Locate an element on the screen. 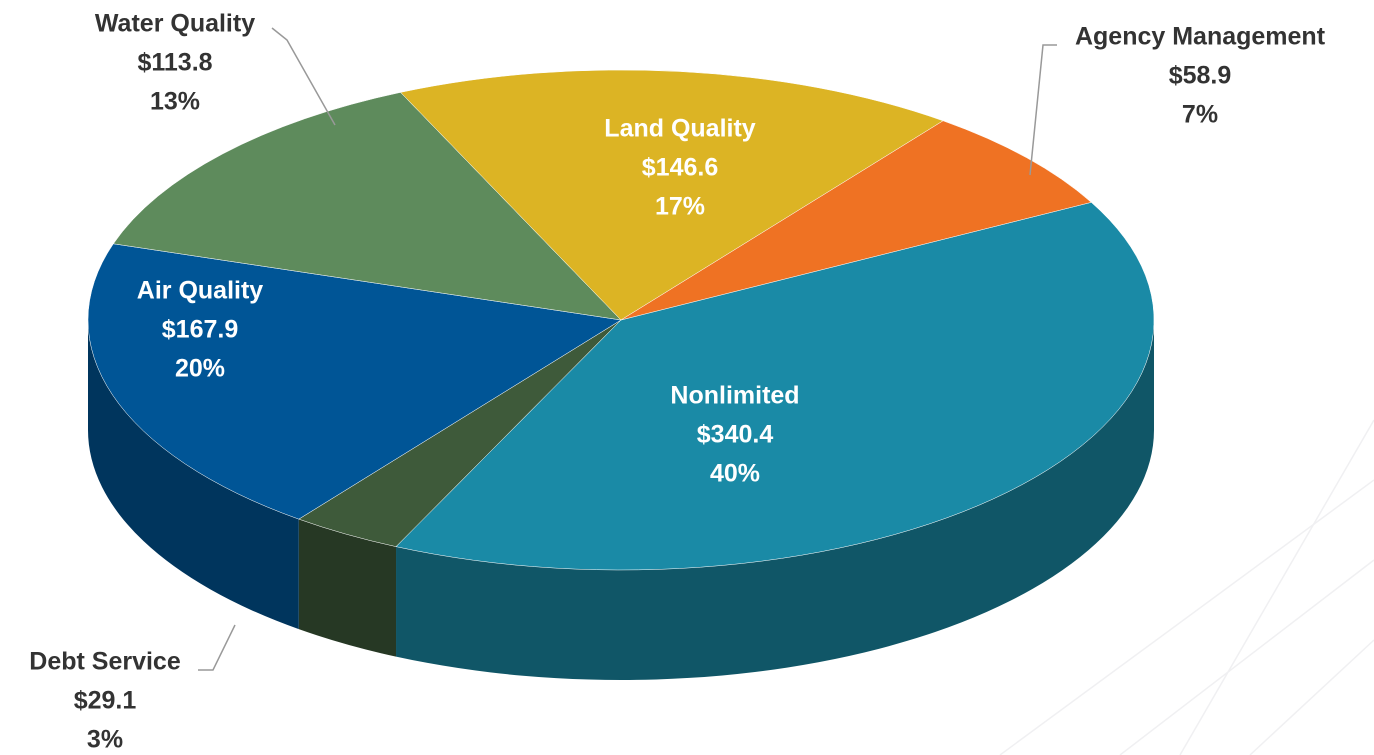 The height and width of the screenshot is (755, 1374). category-label: Air Quality is located at coordinates (200, 291).